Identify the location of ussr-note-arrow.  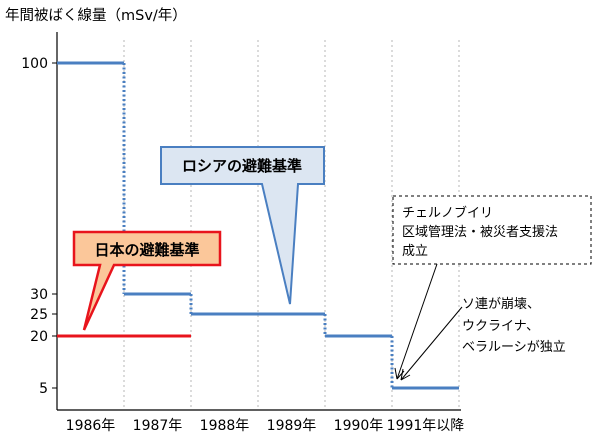
(431, 343).